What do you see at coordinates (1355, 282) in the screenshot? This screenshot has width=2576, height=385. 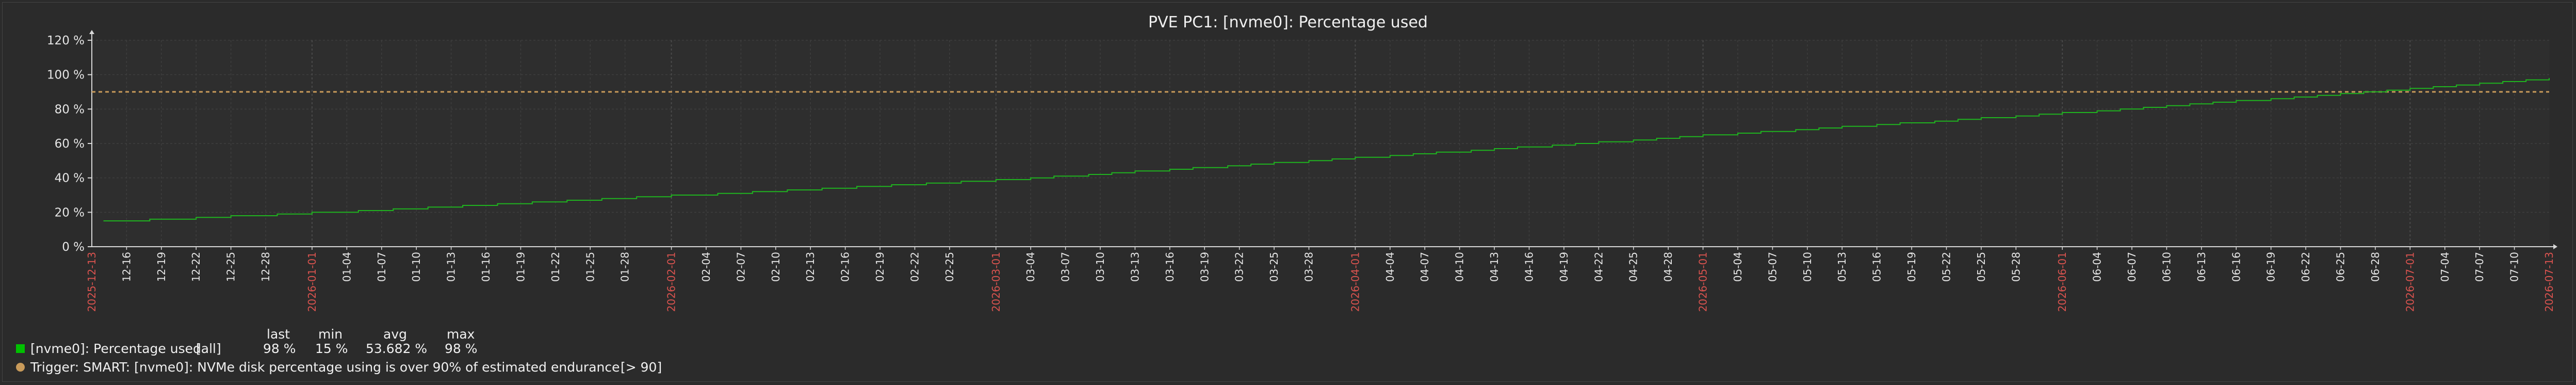 I see `x-month-label: 2026-04-01` at bounding box center [1355, 282].